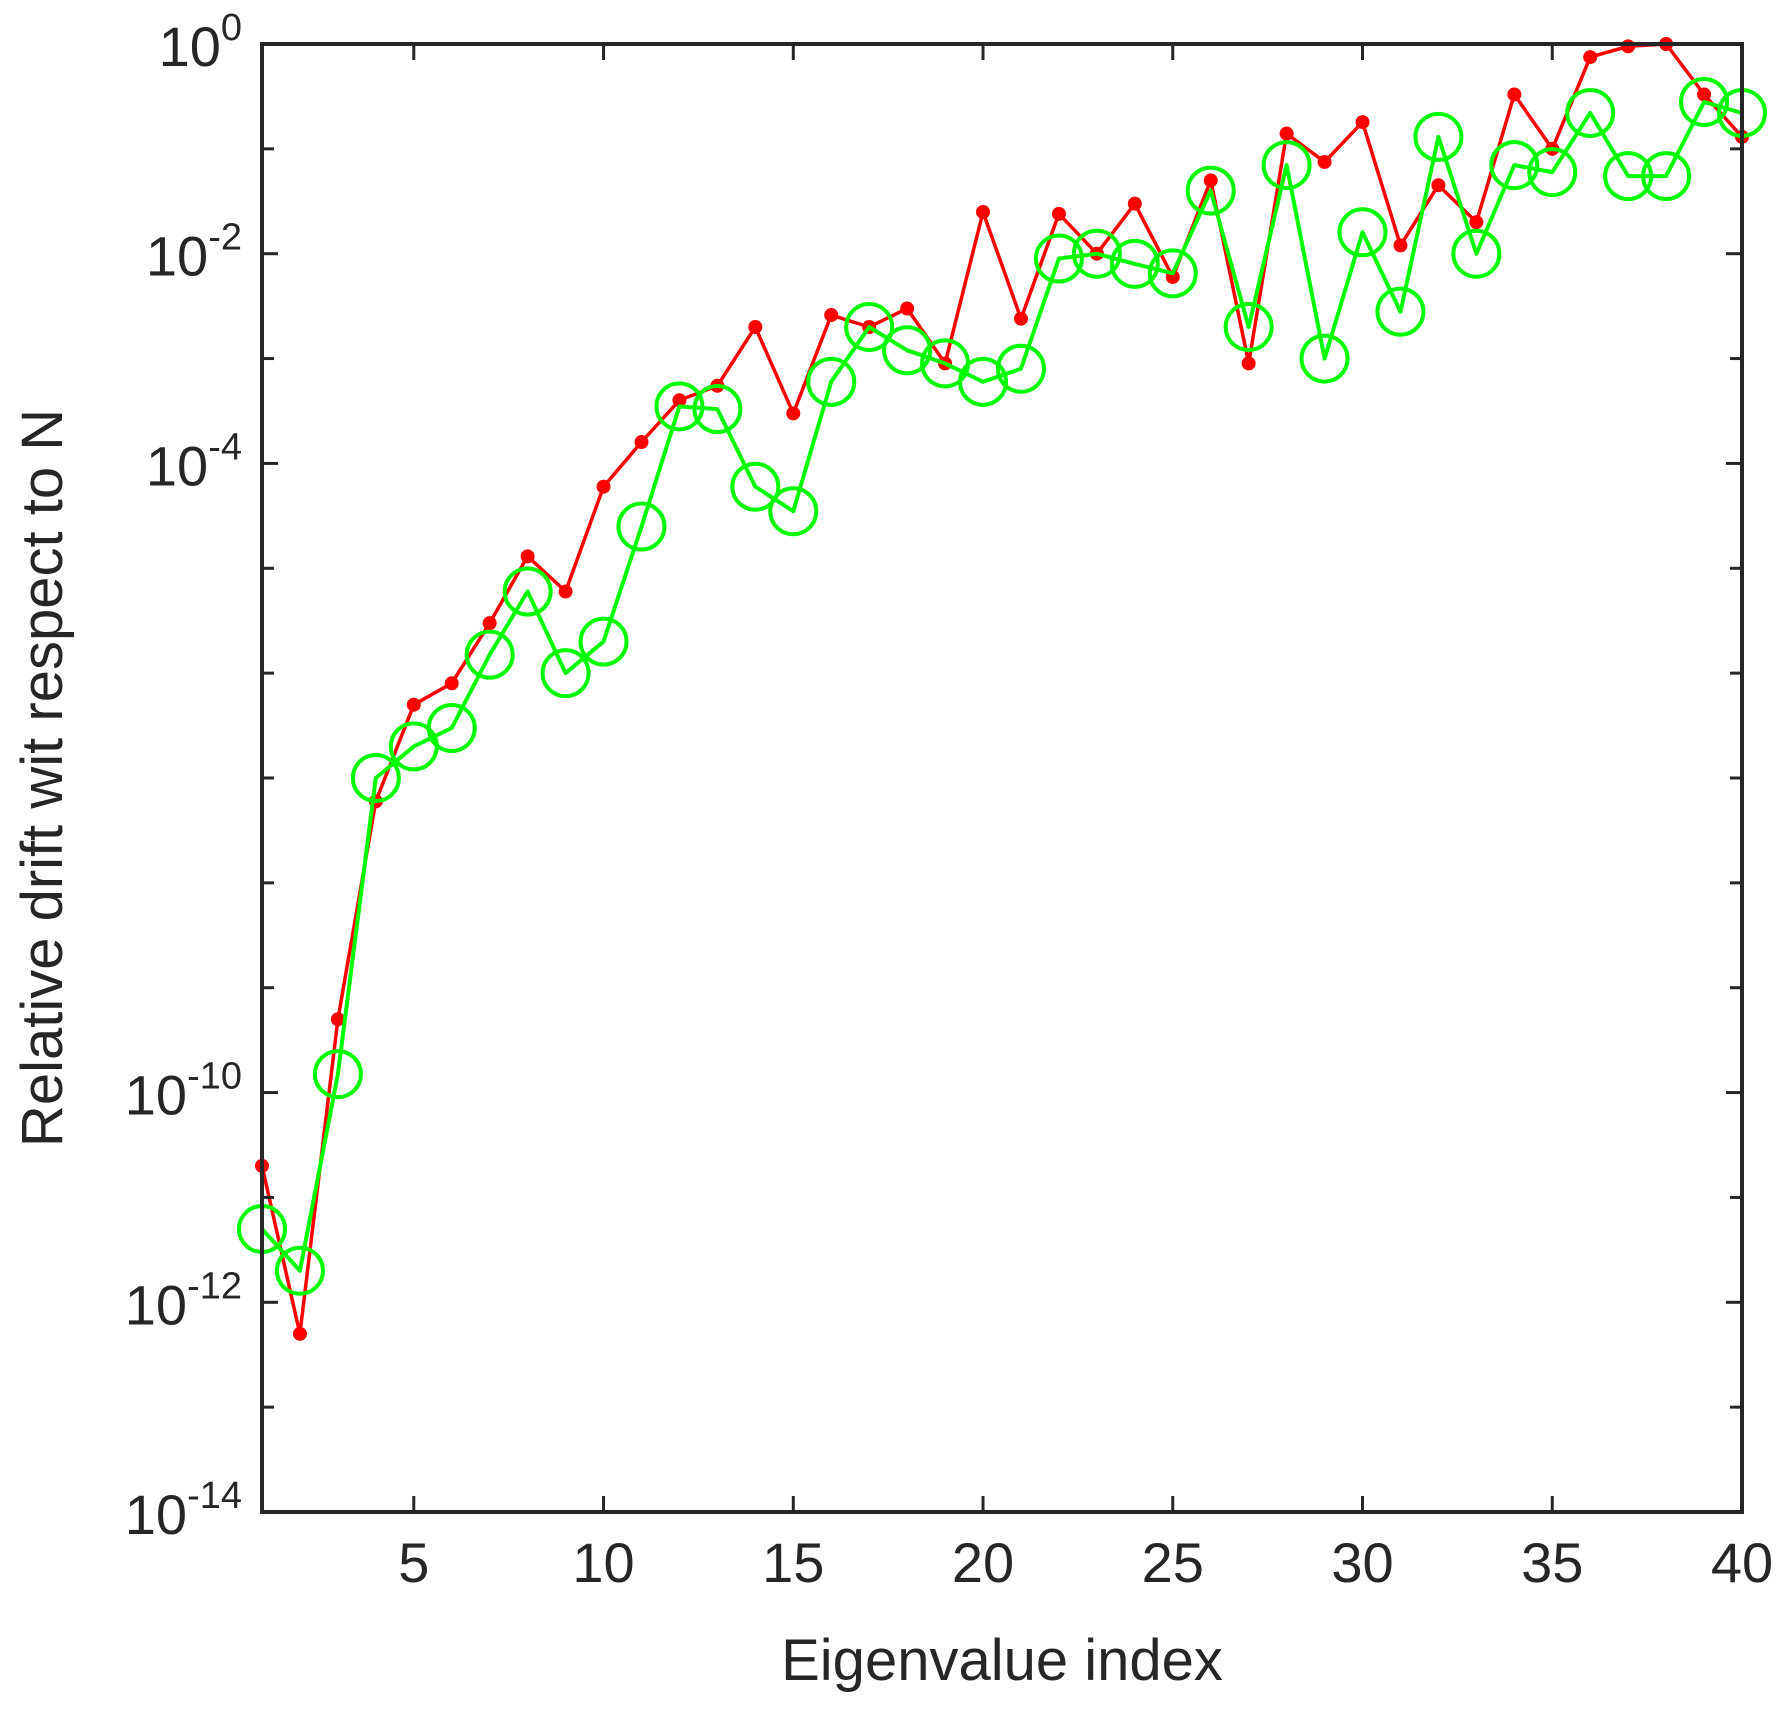 The width and height of the screenshot is (1787, 1711). Describe the element at coordinates (214, 1077) in the screenshot. I see `y-tick-label-exponent: -10` at that location.